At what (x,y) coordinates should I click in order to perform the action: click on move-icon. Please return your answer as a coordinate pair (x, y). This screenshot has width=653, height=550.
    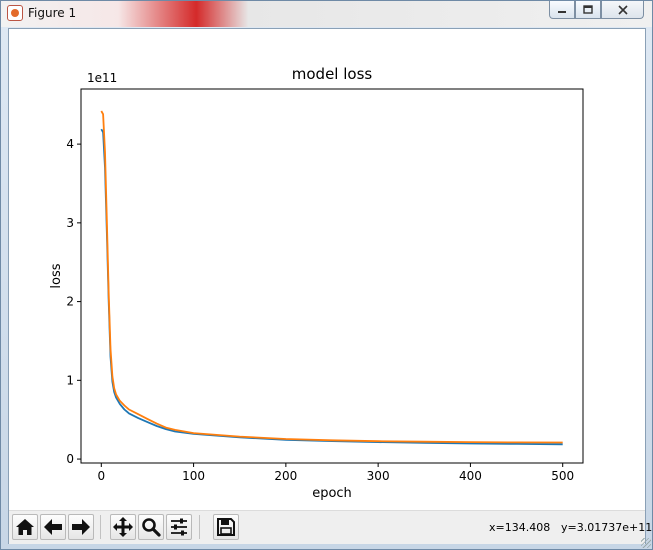
    Looking at the image, I should click on (123, 527).